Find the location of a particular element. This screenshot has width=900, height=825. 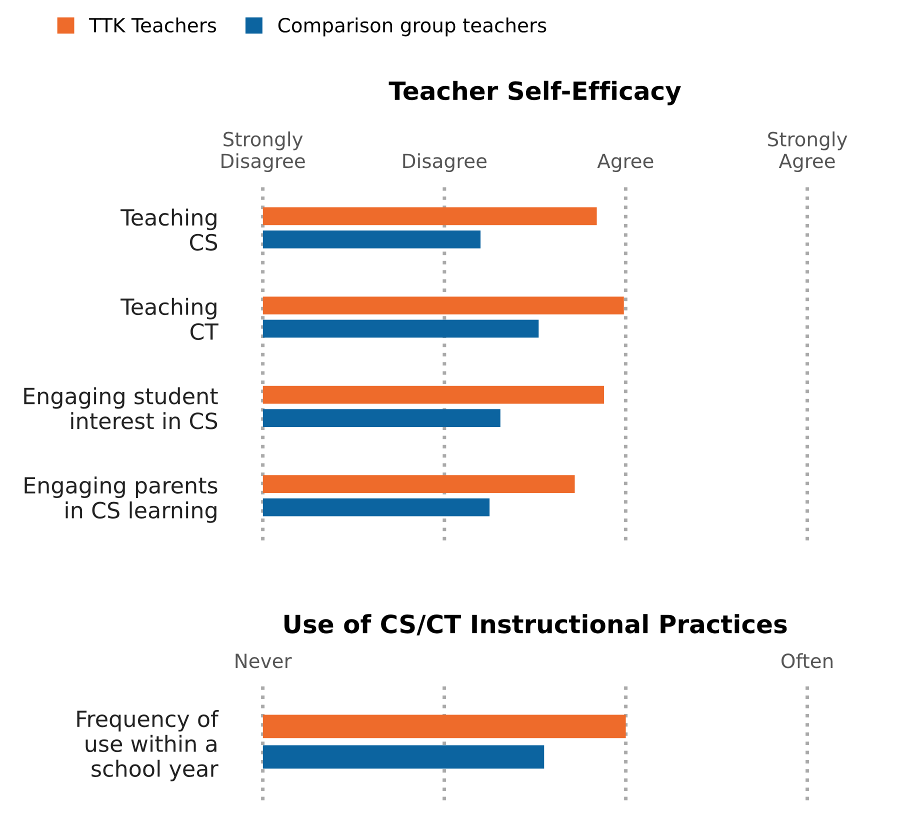

ref-line-label: Disagree is located at coordinates (445, 162).